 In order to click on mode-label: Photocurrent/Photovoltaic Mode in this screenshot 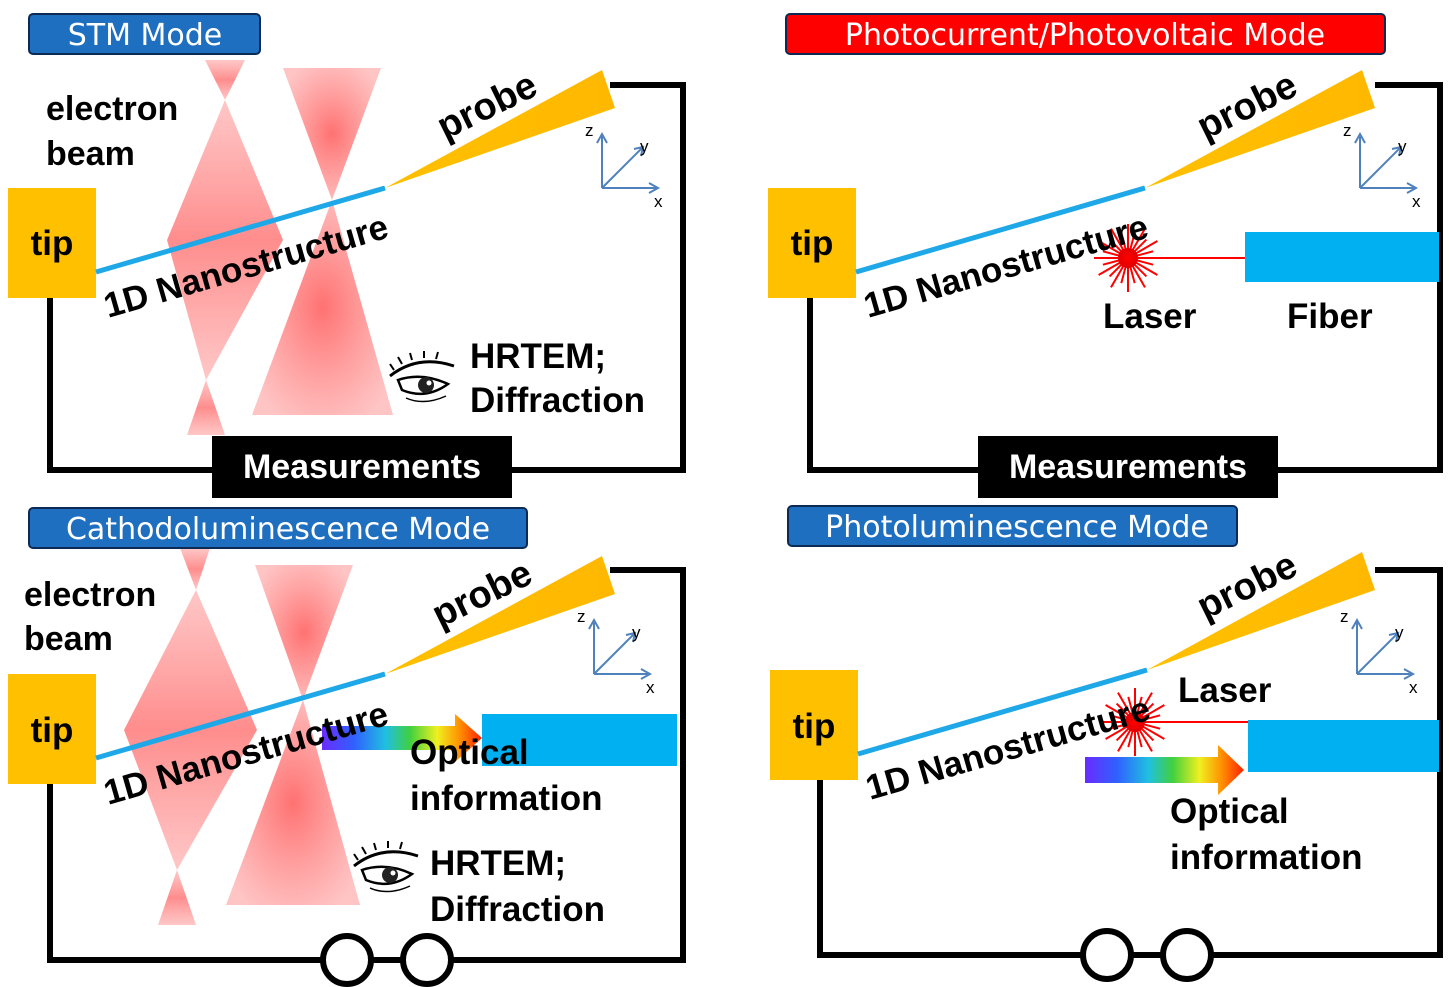, I will do `click(1085, 35)`.